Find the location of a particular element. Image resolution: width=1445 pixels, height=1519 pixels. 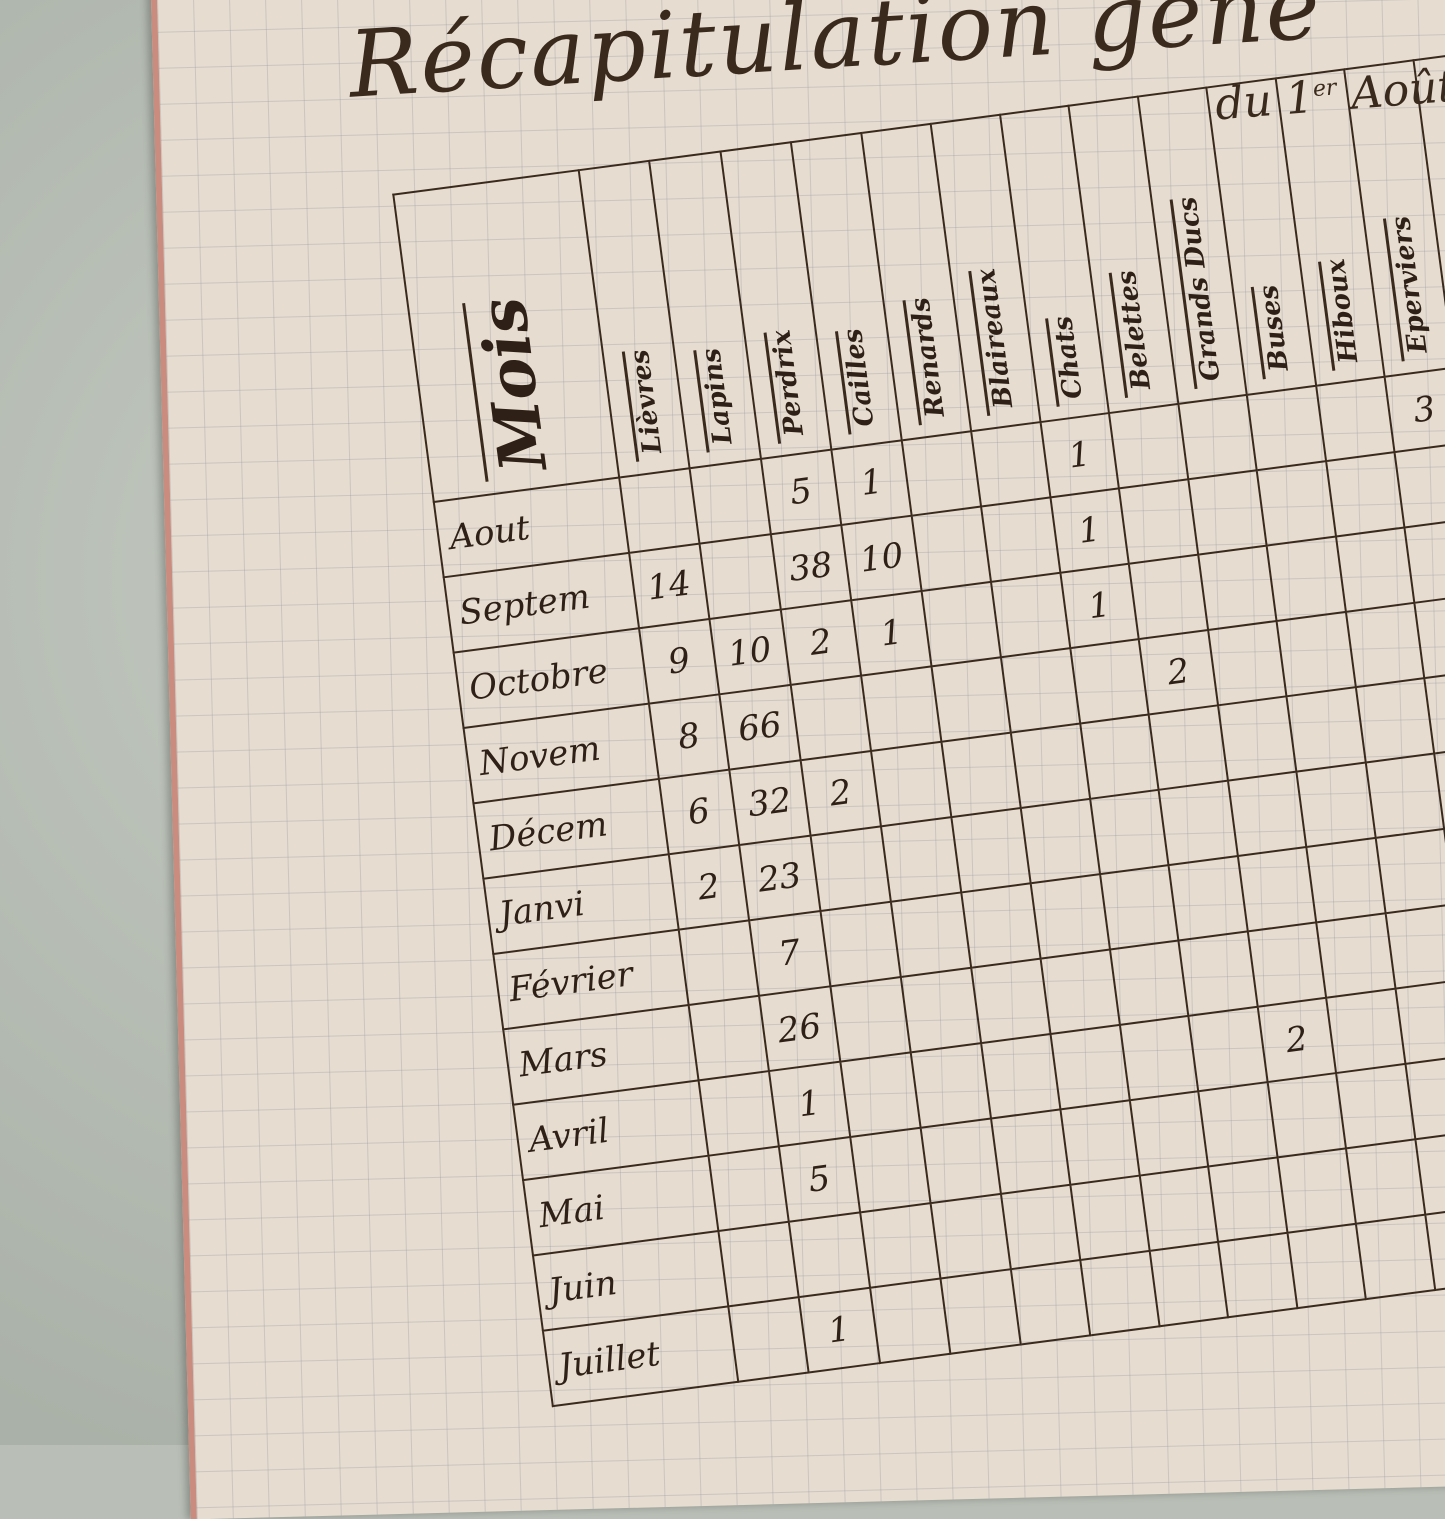

count-cell: 3 is located at coordinates (1414, 410).